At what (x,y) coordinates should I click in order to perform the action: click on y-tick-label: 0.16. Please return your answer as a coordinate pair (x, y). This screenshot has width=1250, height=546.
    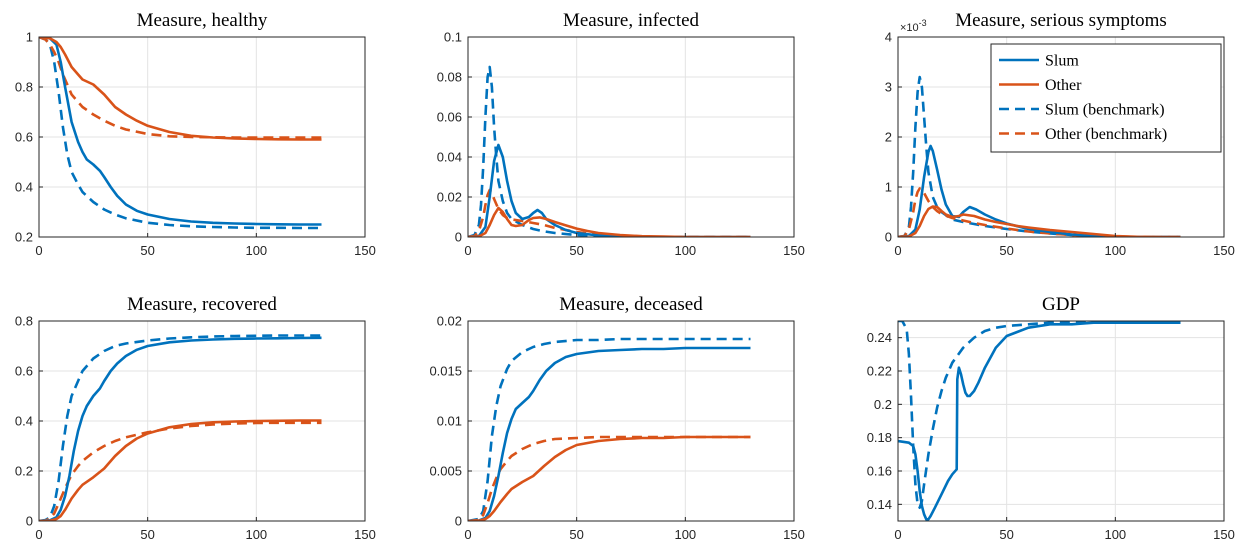
    Looking at the image, I should click on (879, 471).